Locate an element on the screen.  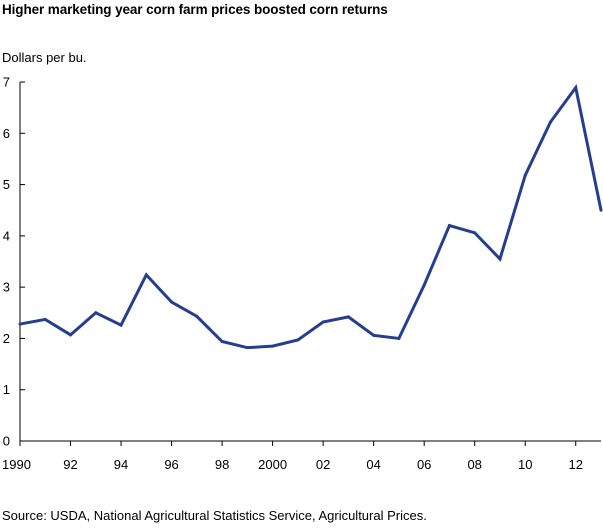
x-tick-label: 1990 is located at coordinates (16, 464).